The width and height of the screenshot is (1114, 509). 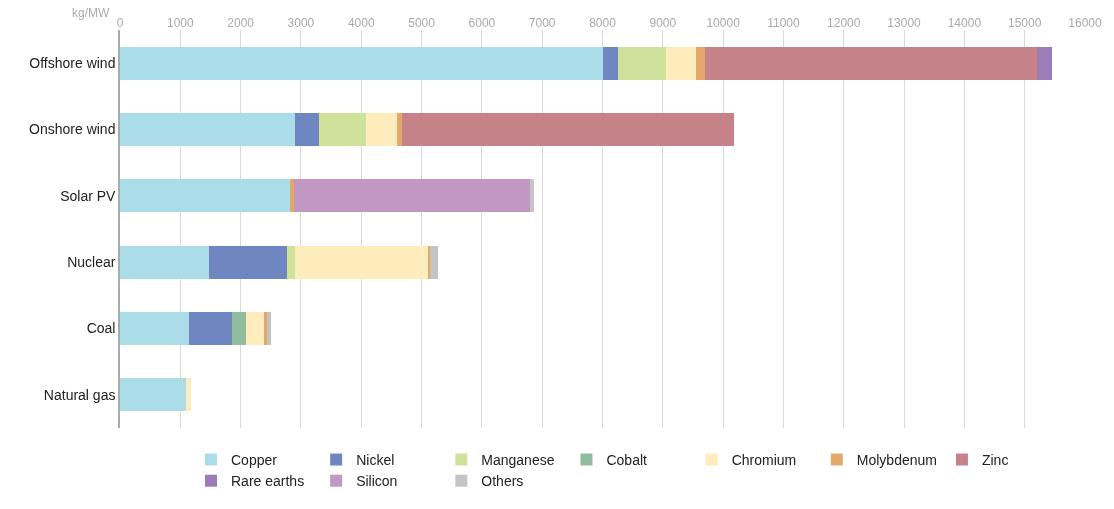 I want to click on x-tick-label: 8000, so click(x=603, y=22).